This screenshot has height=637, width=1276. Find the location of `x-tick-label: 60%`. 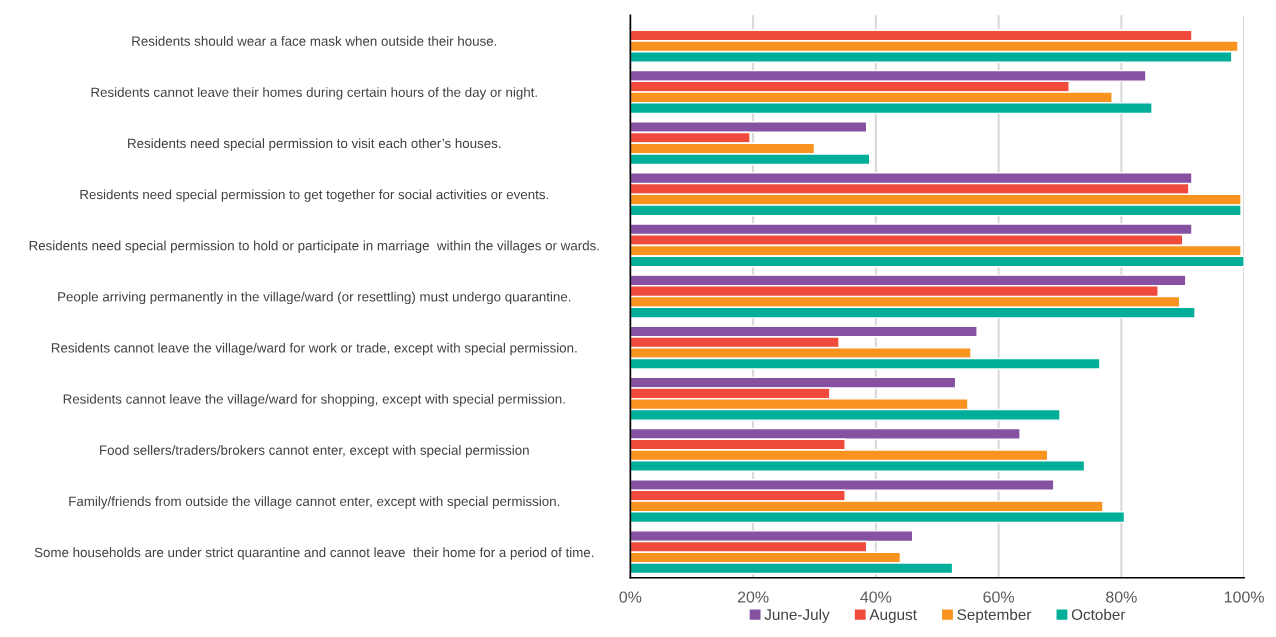

x-tick-label: 60% is located at coordinates (999, 597).